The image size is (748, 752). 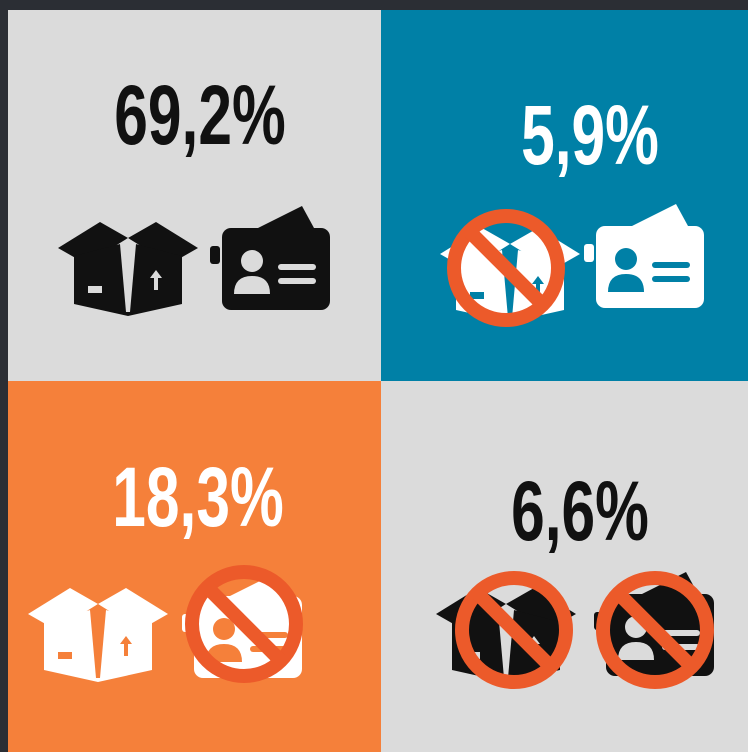 What do you see at coordinates (199, 115) in the screenshot?
I see `percentage: 69,2%` at bounding box center [199, 115].